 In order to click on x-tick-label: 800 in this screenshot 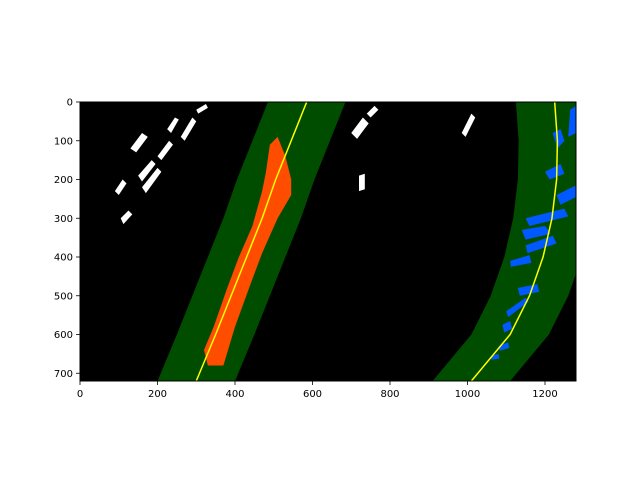, I will do `click(389, 394)`.